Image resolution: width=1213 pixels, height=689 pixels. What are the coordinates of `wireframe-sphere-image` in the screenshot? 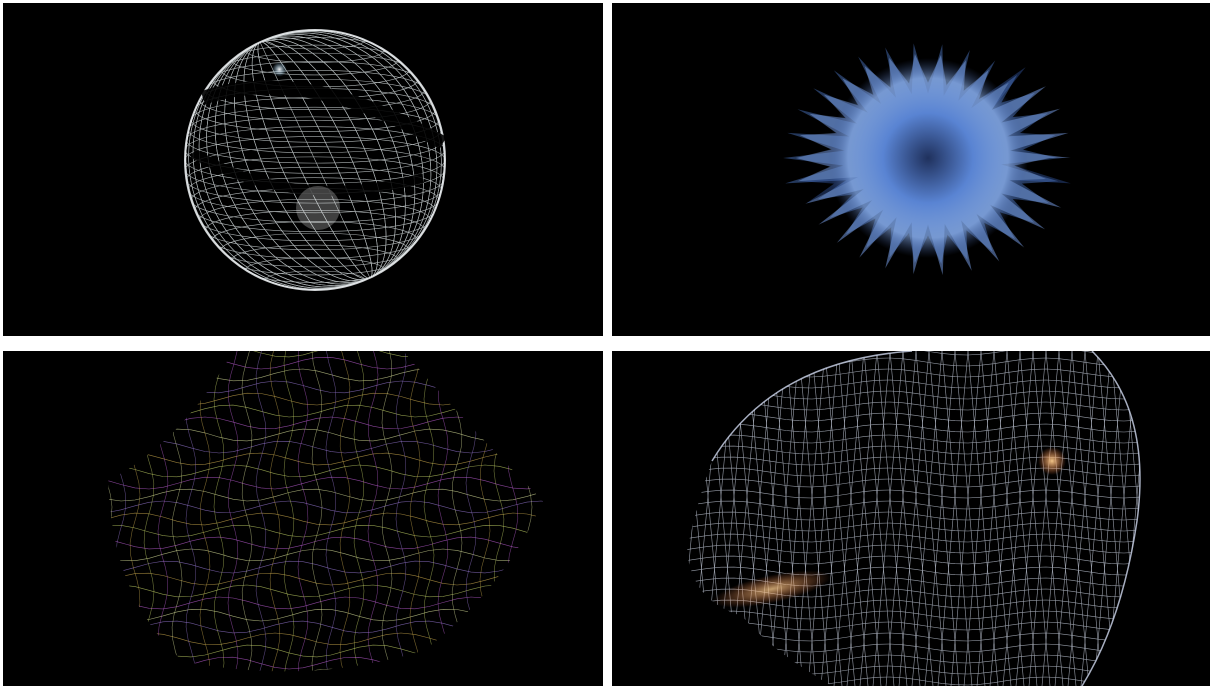 It's located at (315, 160).